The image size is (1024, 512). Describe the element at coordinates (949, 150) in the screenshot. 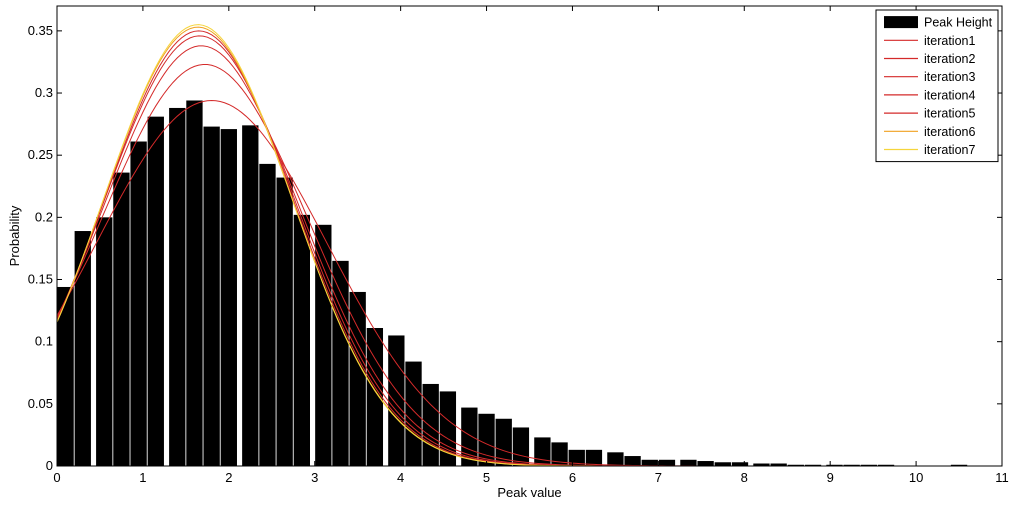

I see `legend-label: iteration7` at that location.